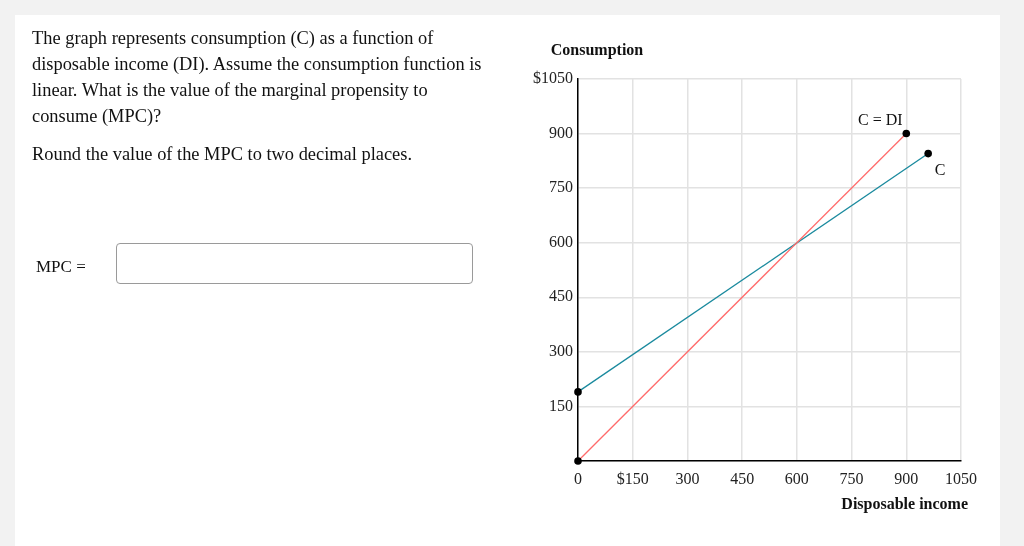 This screenshot has height=546, width=1024. Describe the element at coordinates (561, 351) in the screenshot. I see `y-tick-label: 300` at that location.